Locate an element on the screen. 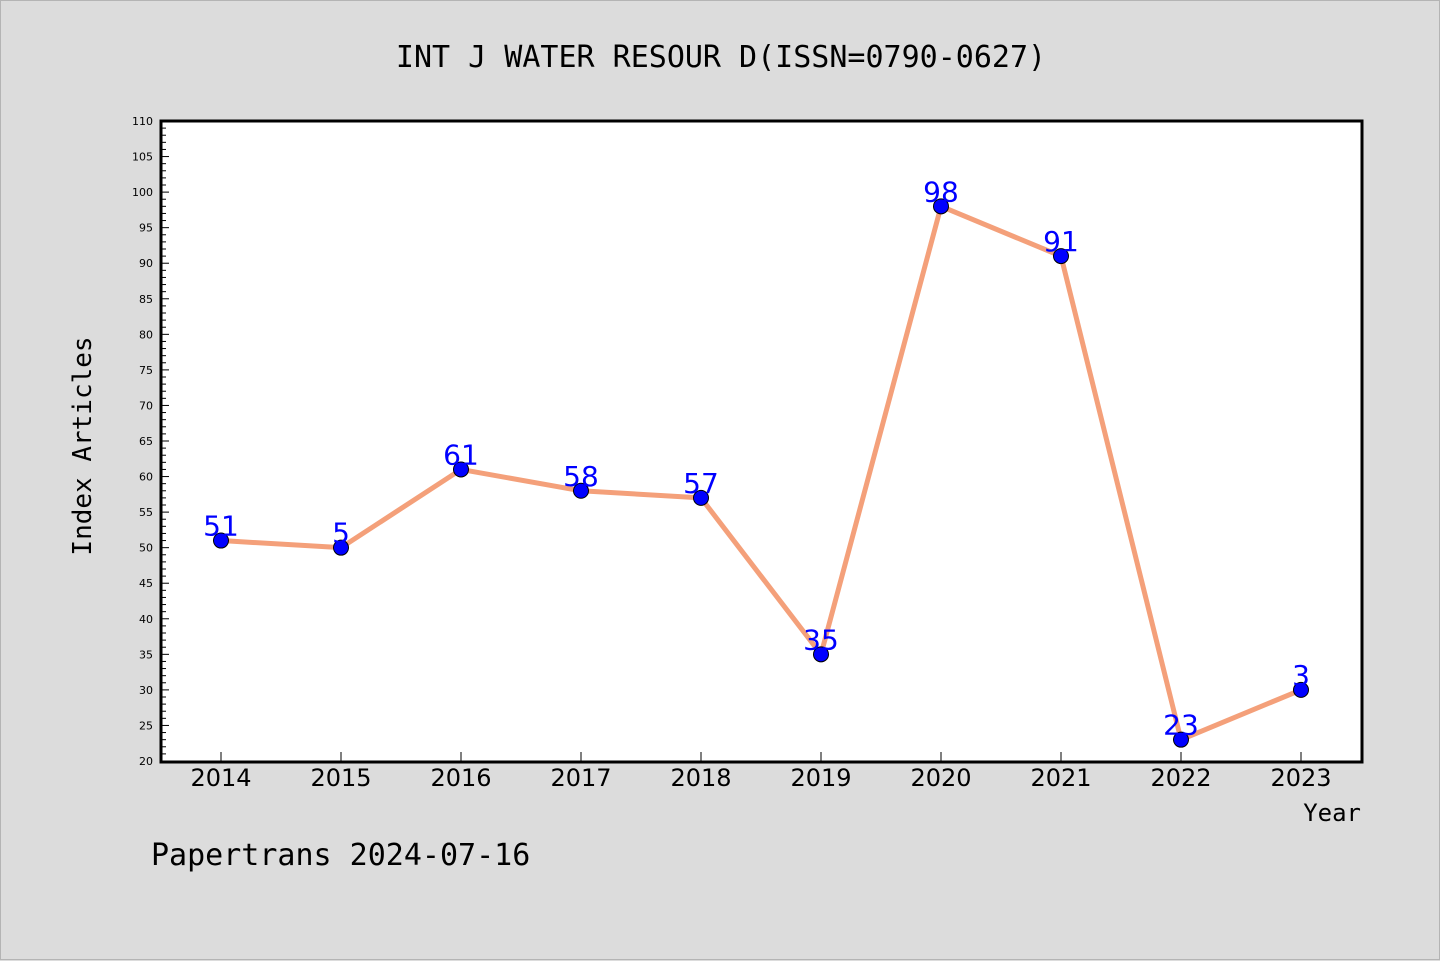 This screenshot has height=961, width=1440. x-tick-label: 2015 is located at coordinates (340, 778).